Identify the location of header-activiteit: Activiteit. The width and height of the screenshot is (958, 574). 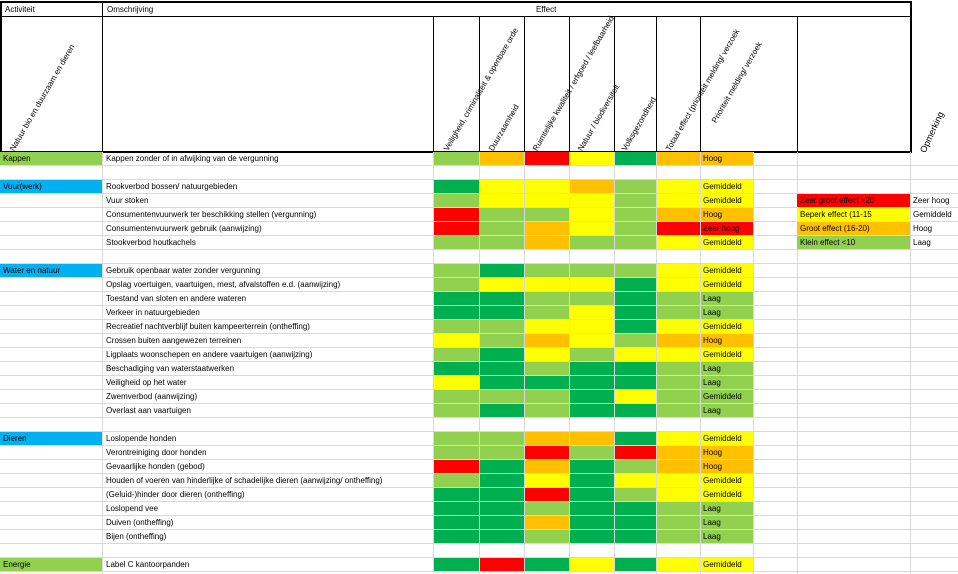
(20, 9).